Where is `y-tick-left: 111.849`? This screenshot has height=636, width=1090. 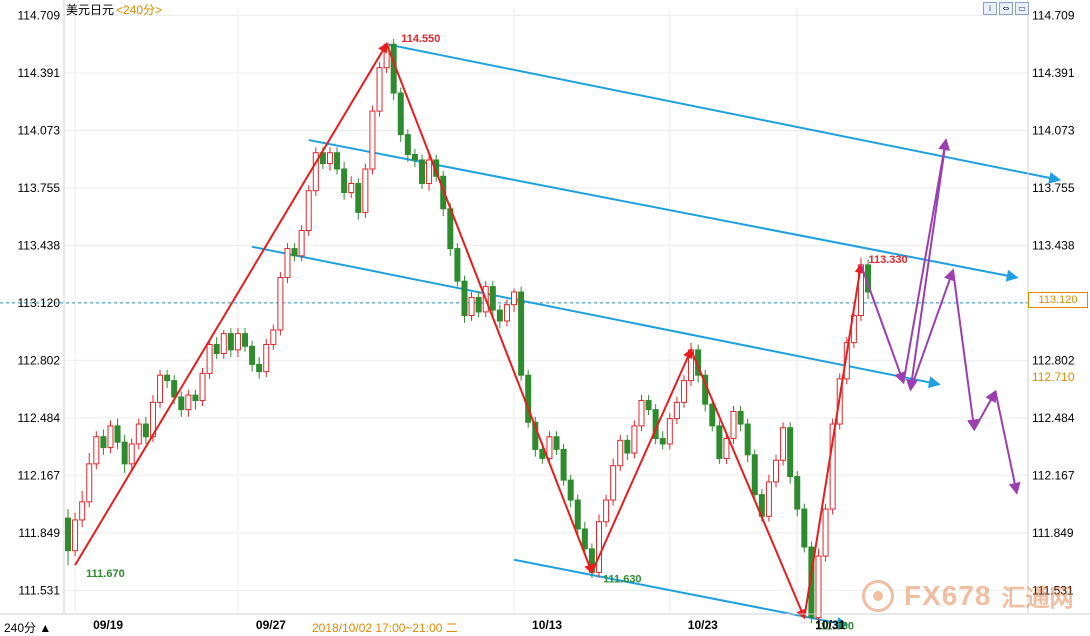 y-tick-left: 111.849 is located at coordinates (39, 533).